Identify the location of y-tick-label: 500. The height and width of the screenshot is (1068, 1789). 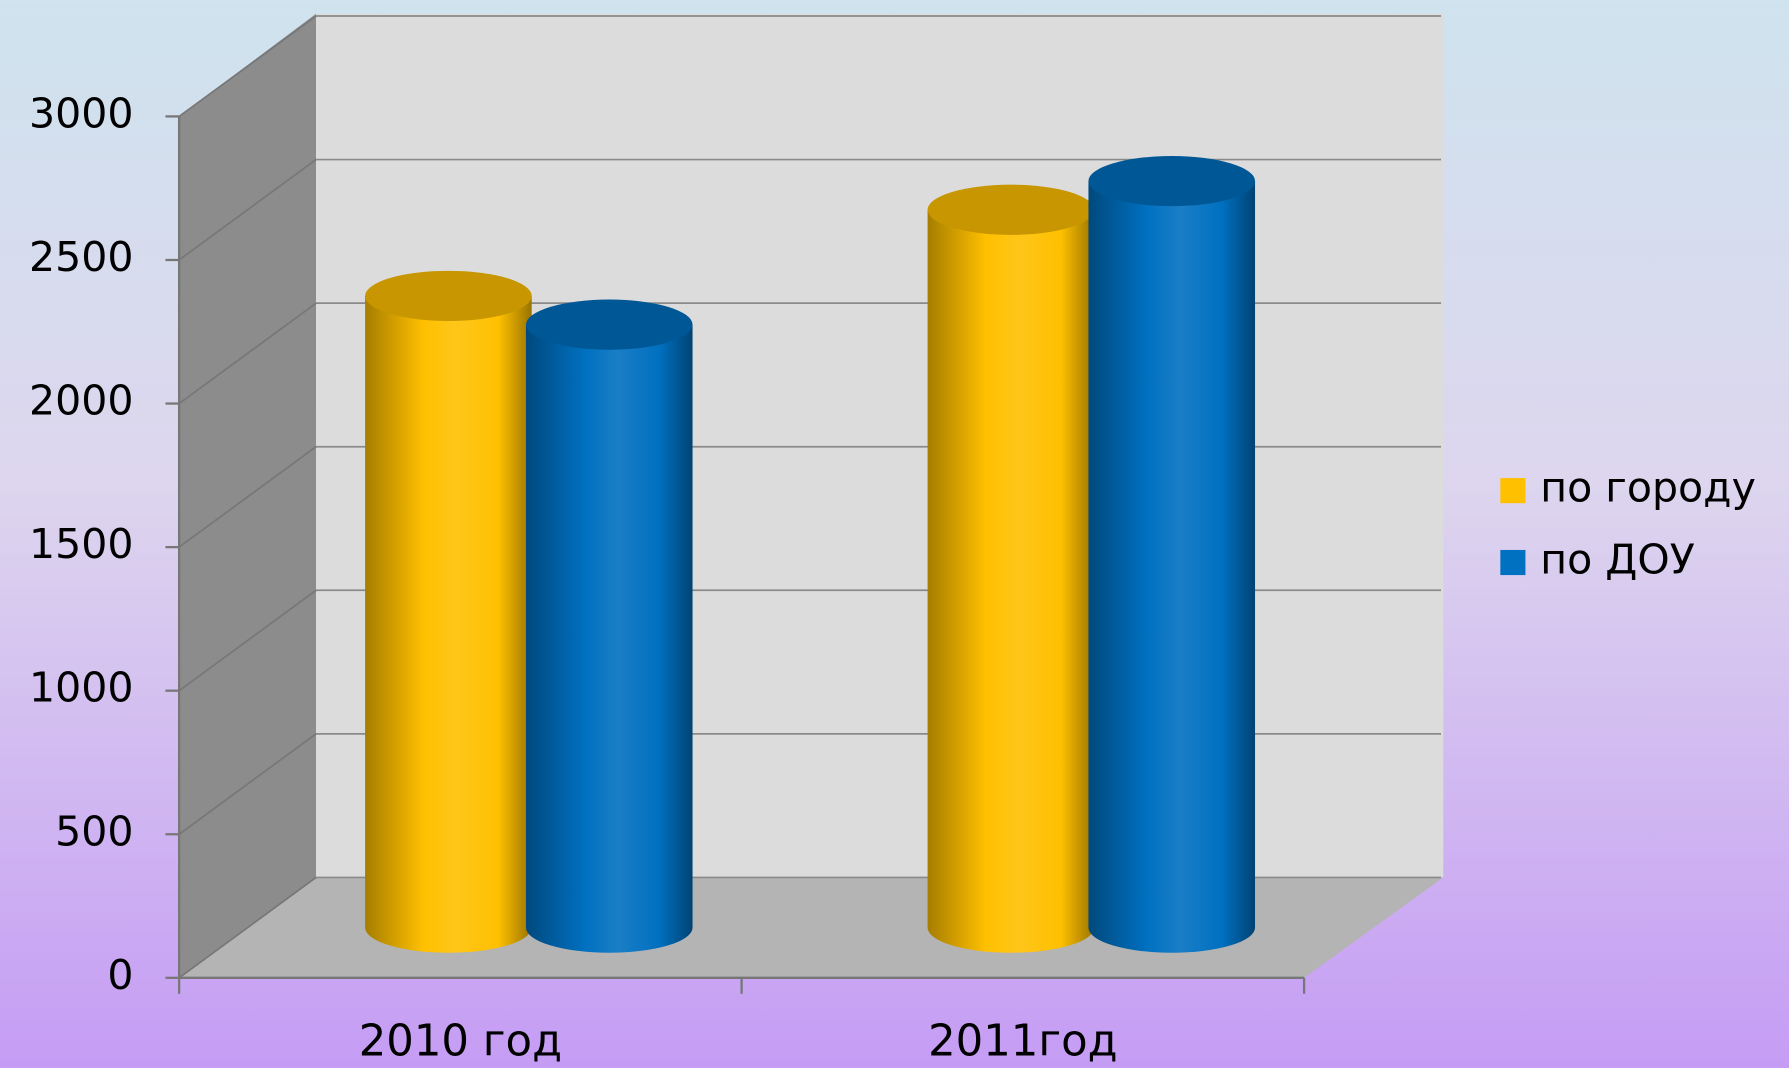
(94, 831).